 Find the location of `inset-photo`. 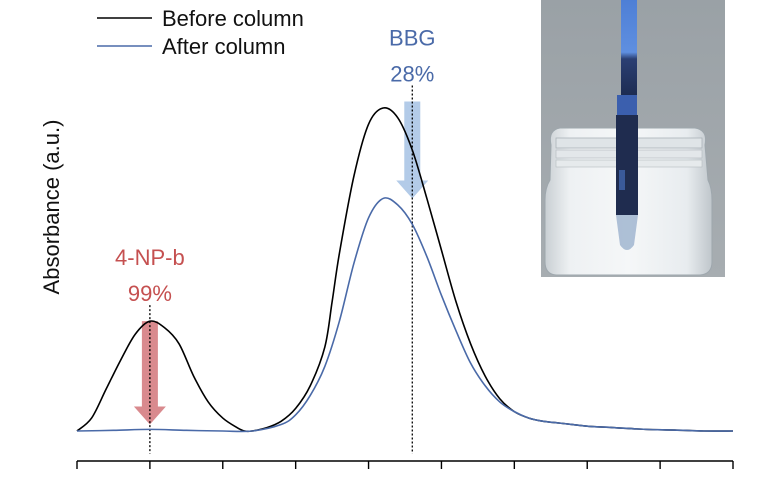

inset-photo is located at coordinates (633, 138).